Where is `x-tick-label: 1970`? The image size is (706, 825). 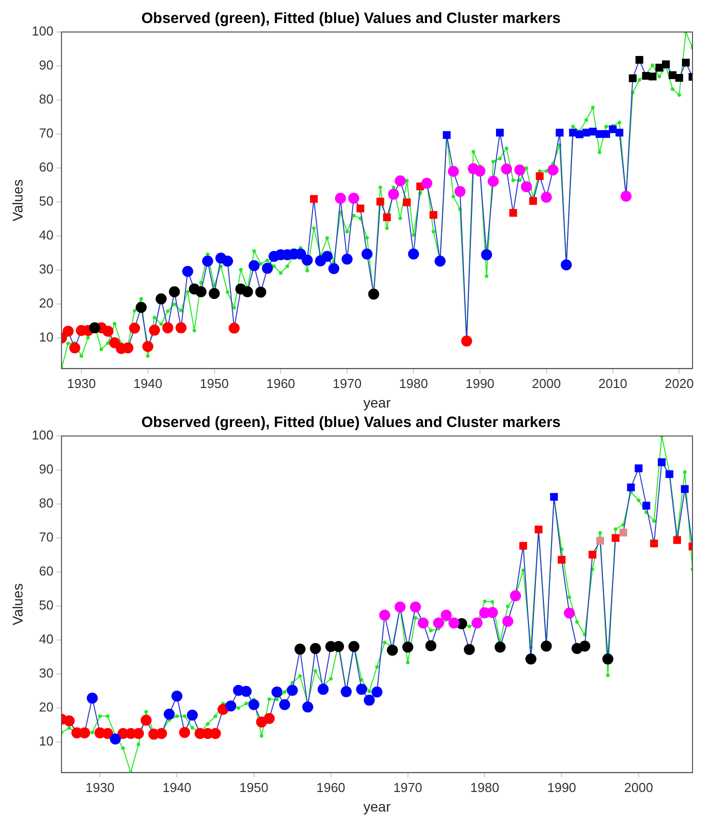
x-tick-label: 1970 is located at coordinates (407, 787).